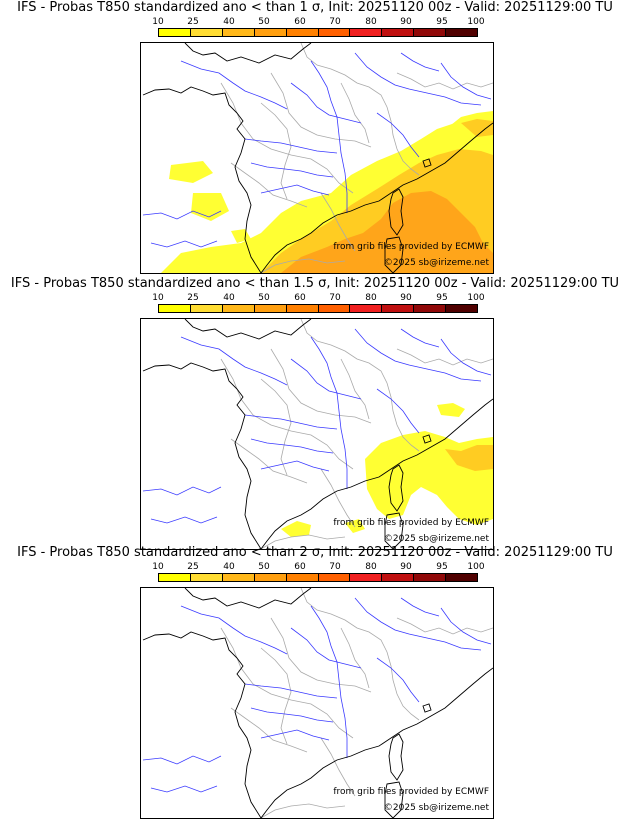  What do you see at coordinates (335, 567) in the screenshot?
I see `colorbar-tick-label: 70` at bounding box center [335, 567].